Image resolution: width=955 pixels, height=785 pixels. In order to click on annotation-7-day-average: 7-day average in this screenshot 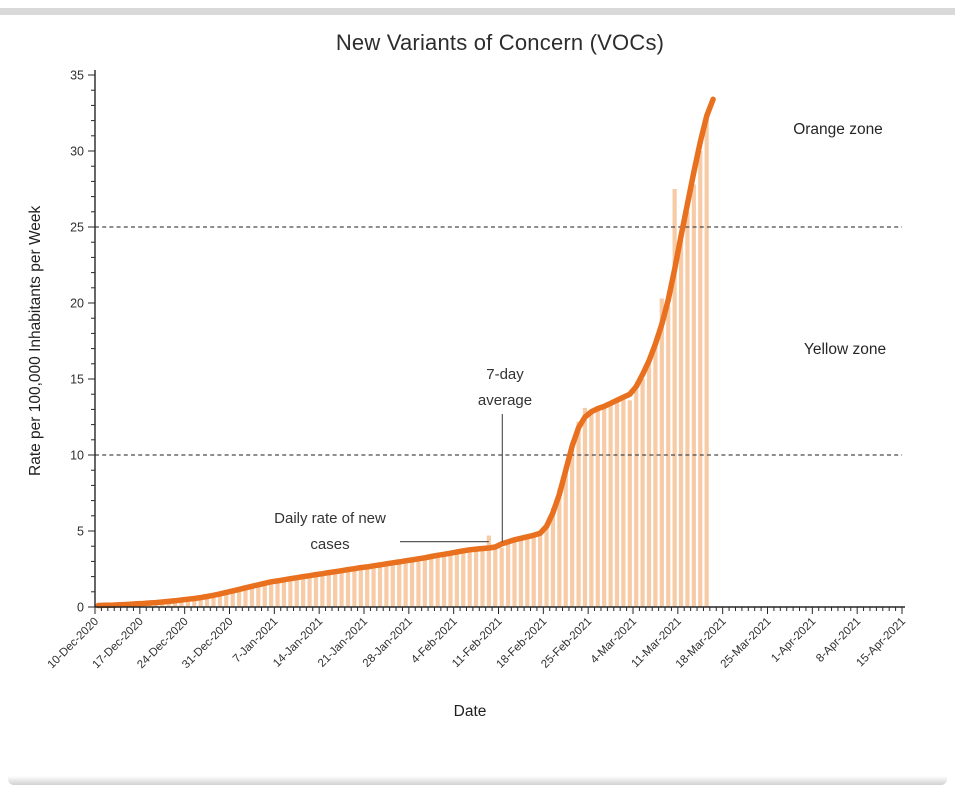, I will do `click(505, 387)`.